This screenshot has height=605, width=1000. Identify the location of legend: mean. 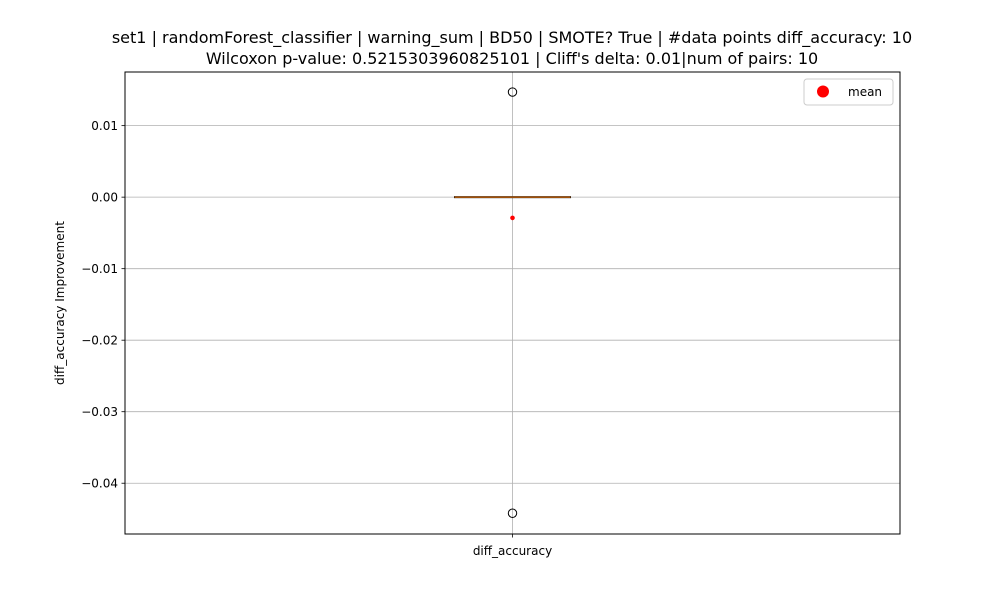
(848, 92).